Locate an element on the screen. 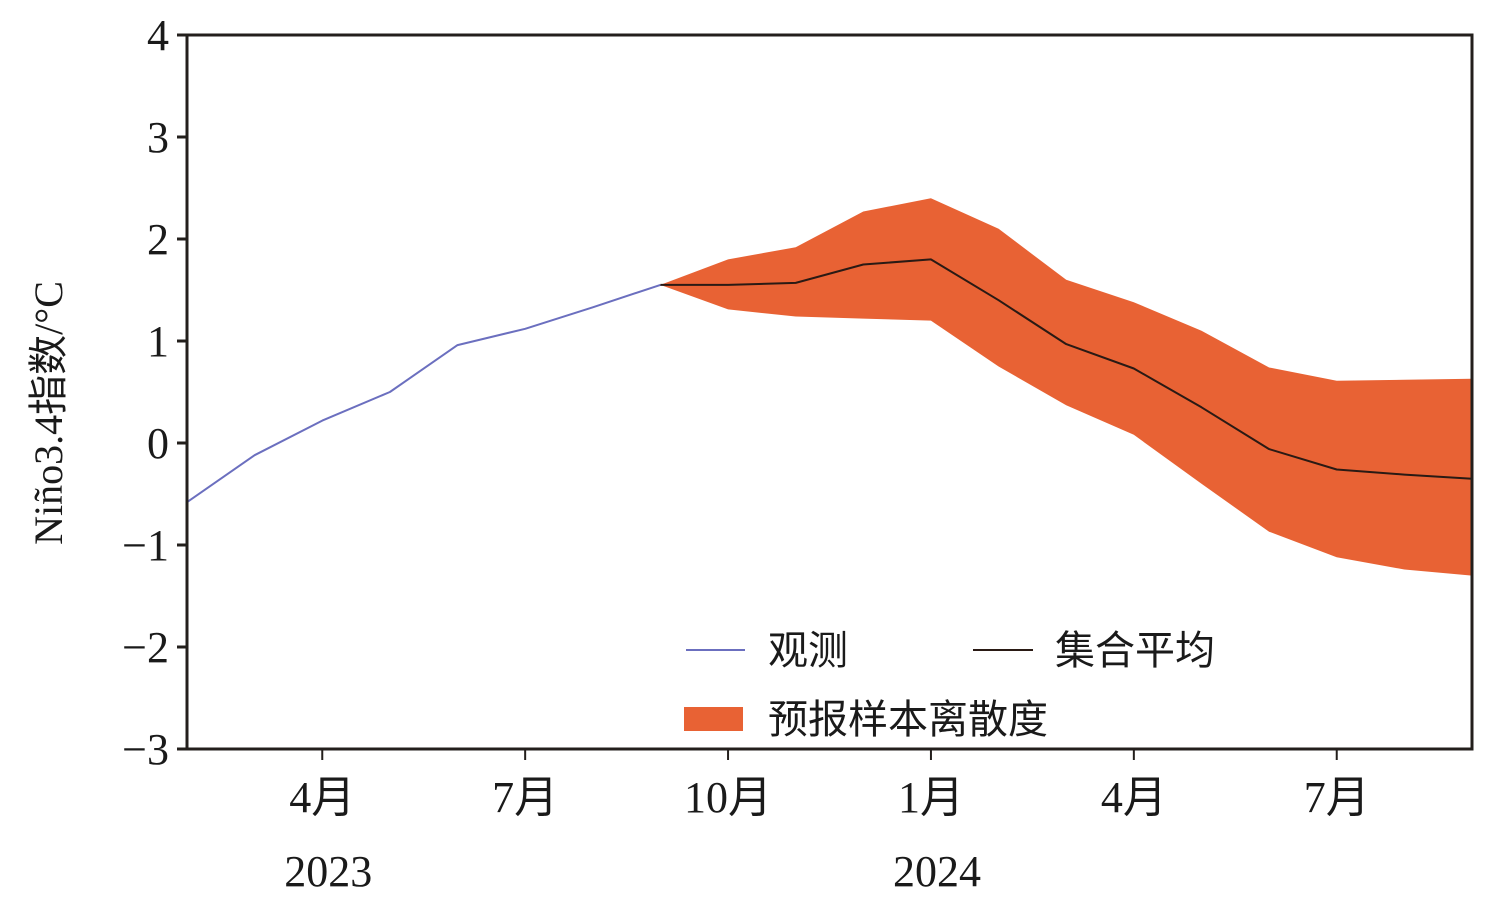 The image size is (1493, 909). legend-spread-swatch is located at coordinates (713, 719).